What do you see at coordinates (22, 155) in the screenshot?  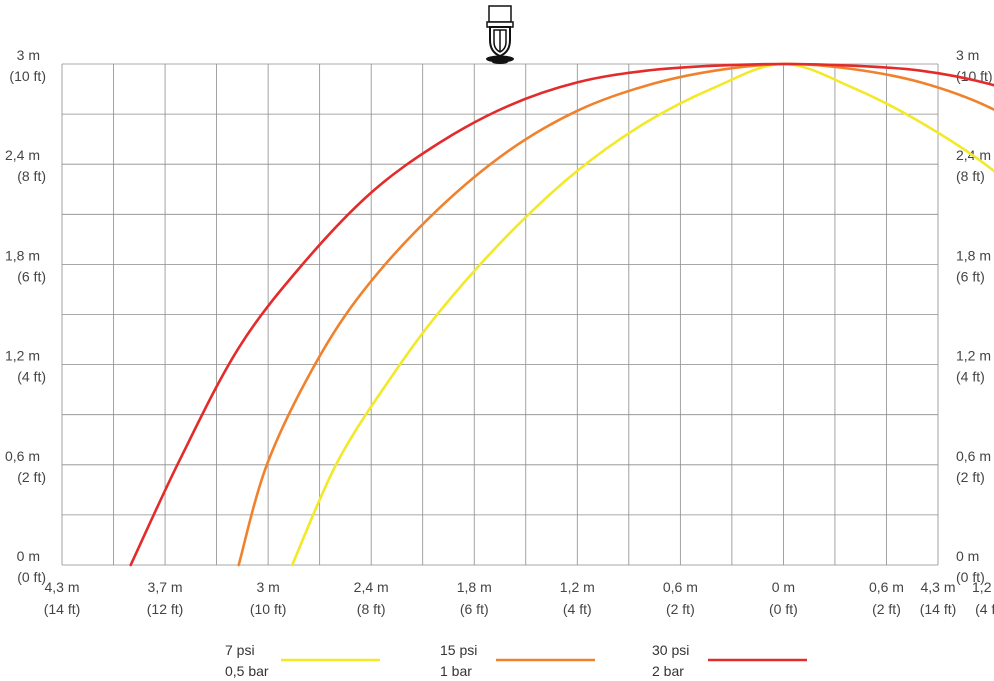 I see `y-tick-label-left: 2,4 m` at bounding box center [22, 155].